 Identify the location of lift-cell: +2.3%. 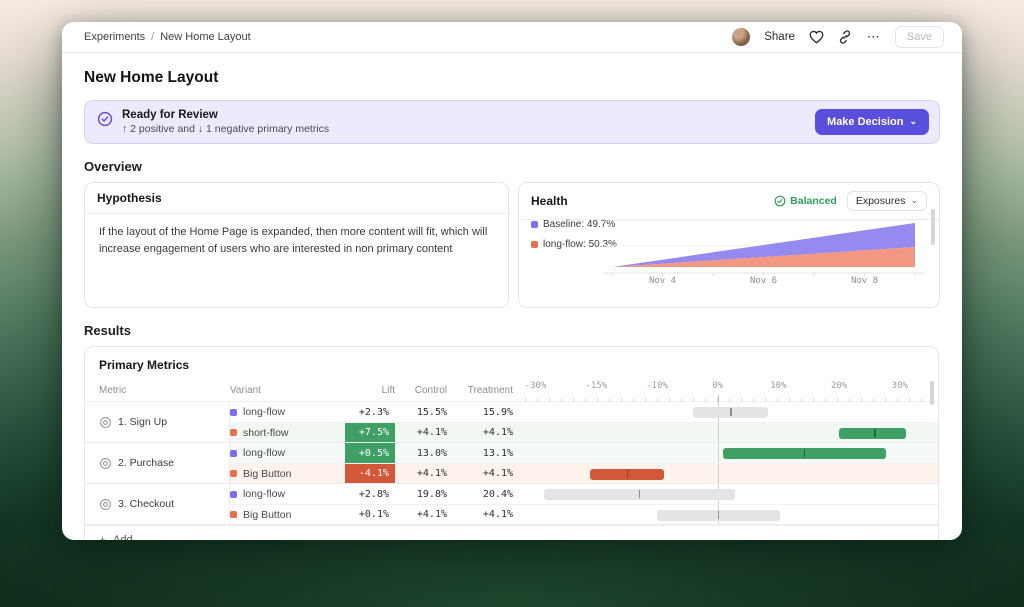
(370, 412).